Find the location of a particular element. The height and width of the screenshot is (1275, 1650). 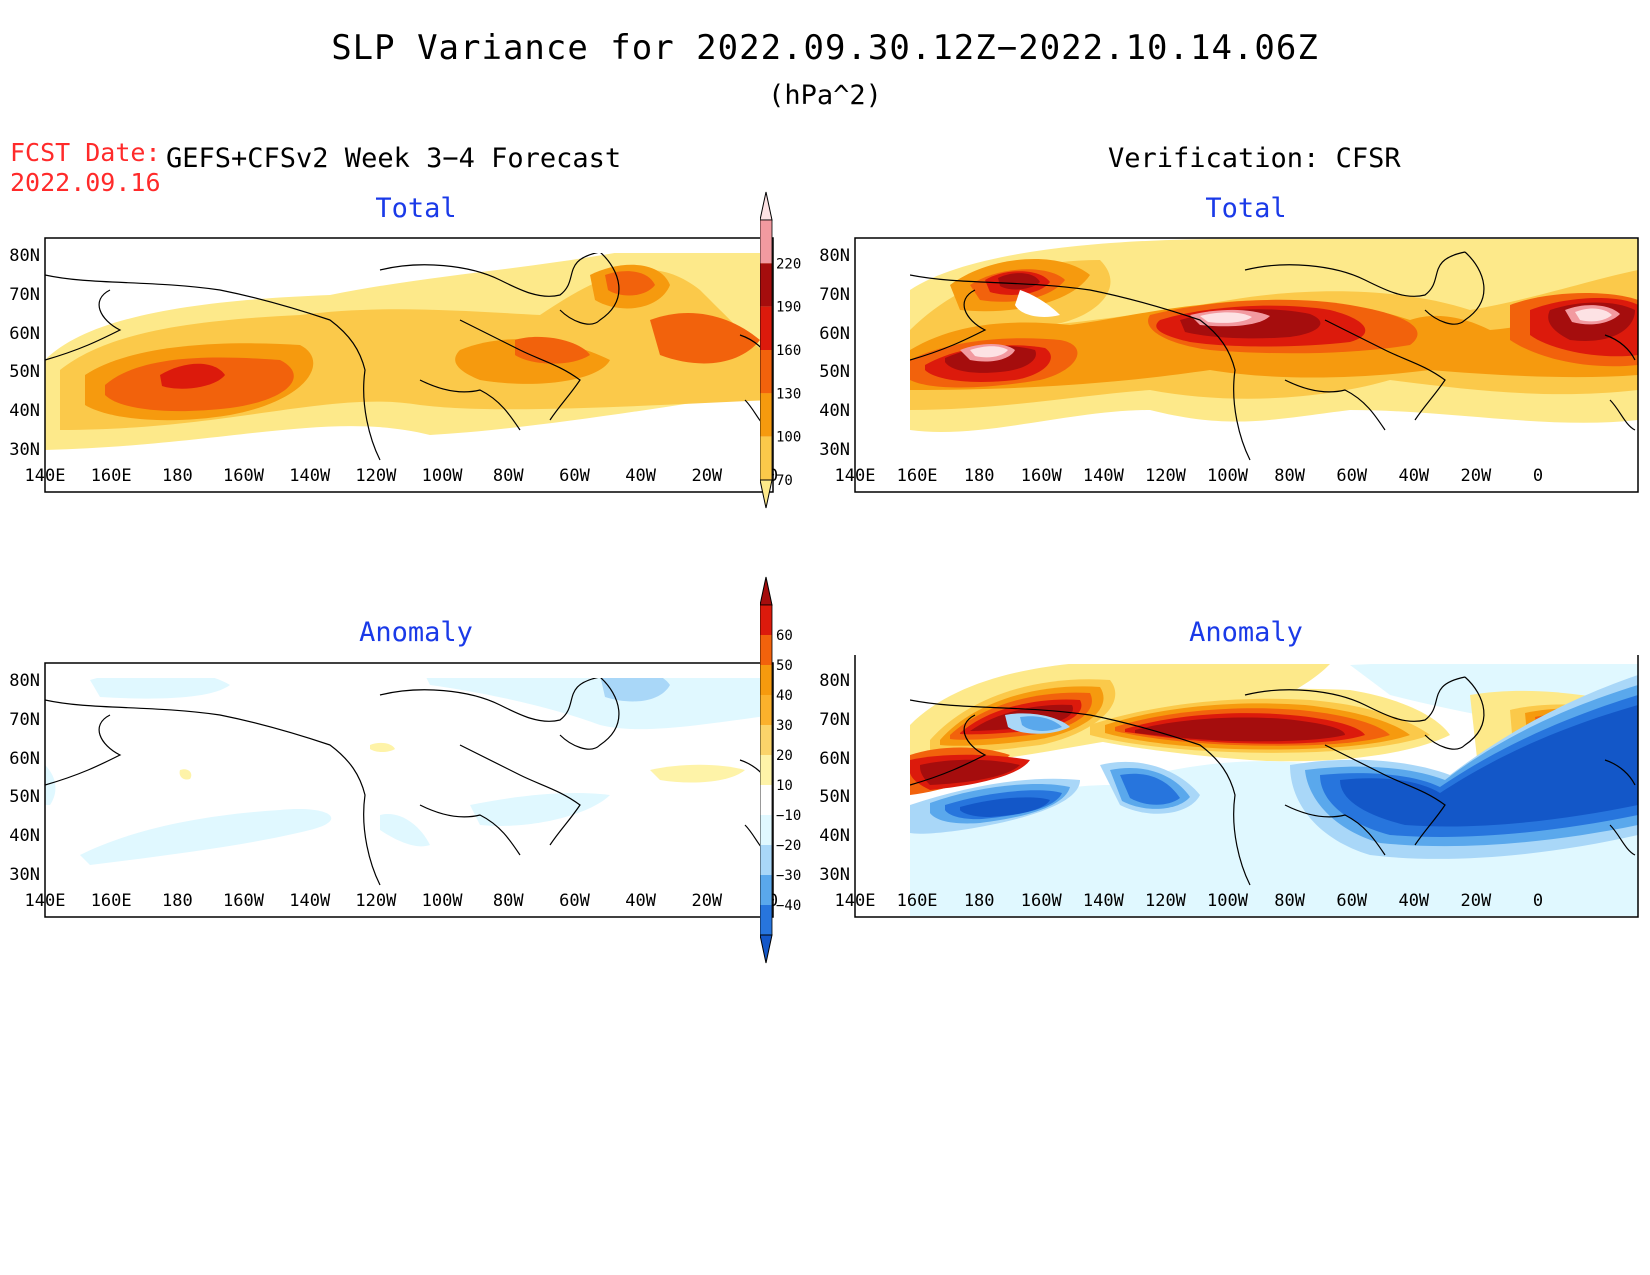

verification-total-lat-label: 50N is located at coordinates (834, 372).